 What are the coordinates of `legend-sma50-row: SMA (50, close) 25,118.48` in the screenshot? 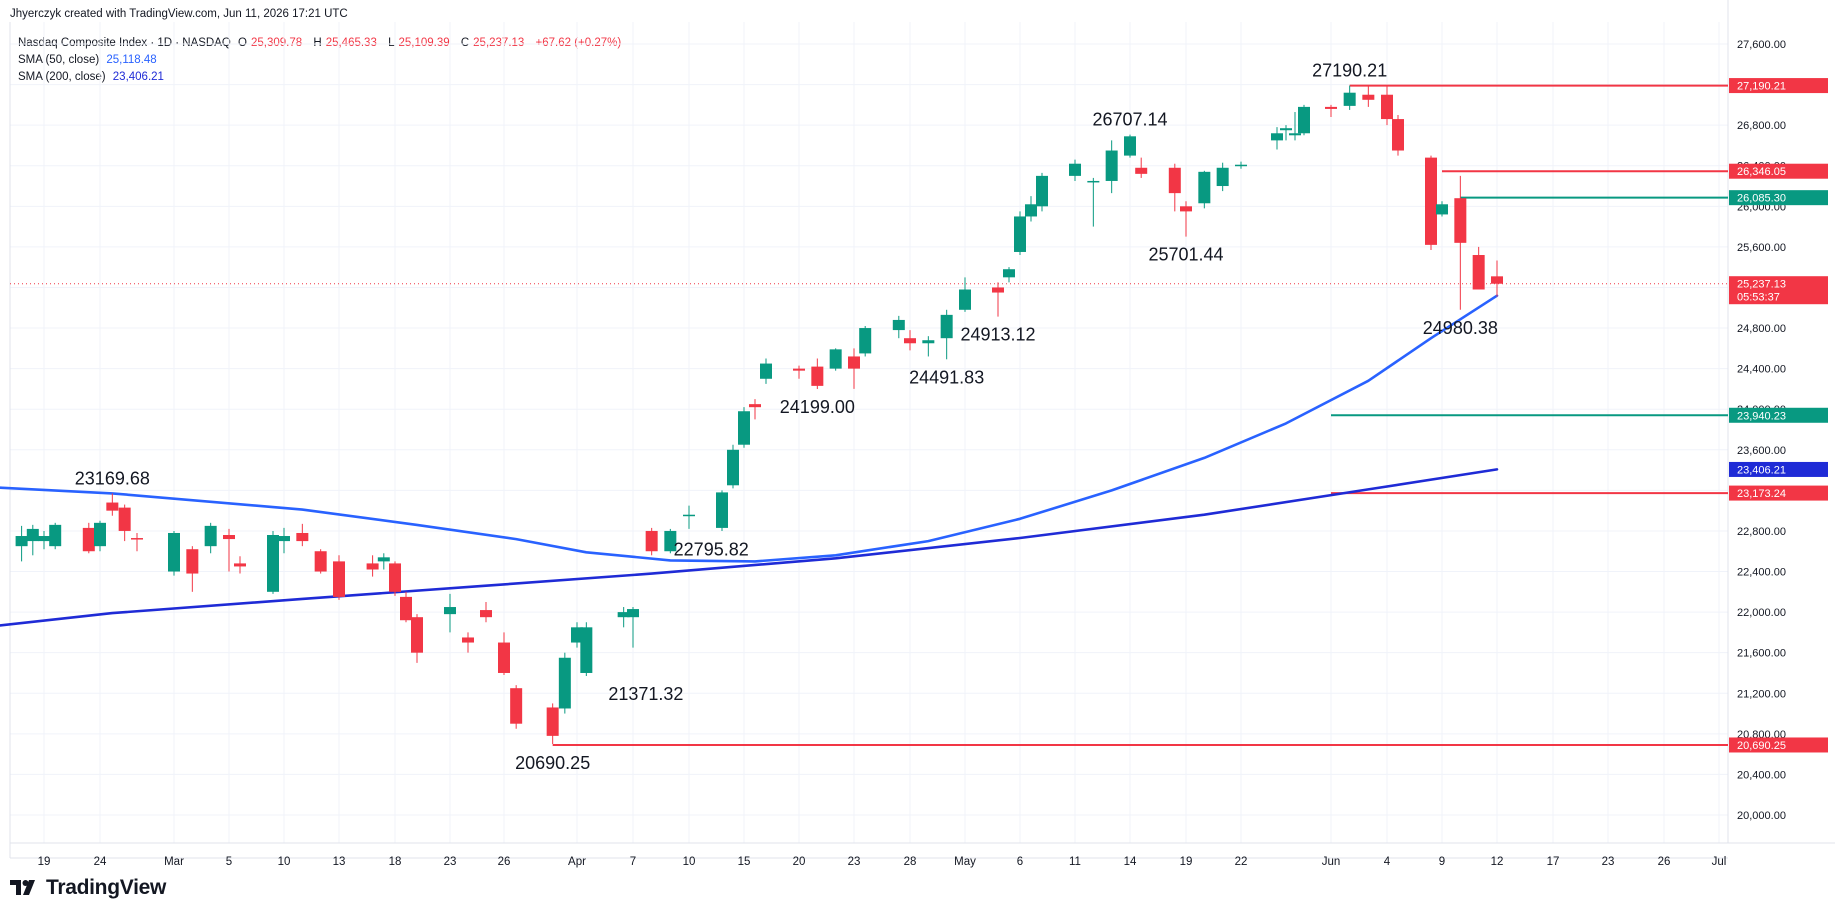 It's located at (321, 60).